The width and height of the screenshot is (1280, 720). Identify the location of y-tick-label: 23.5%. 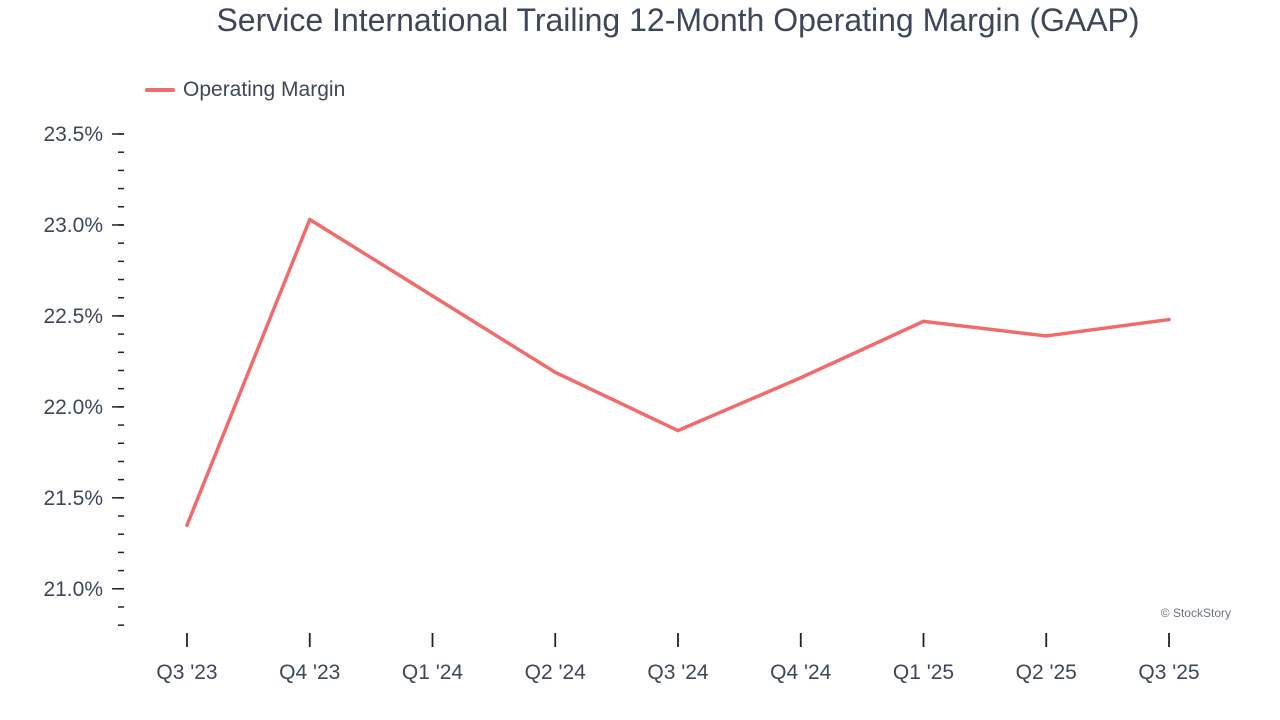
(73, 134).